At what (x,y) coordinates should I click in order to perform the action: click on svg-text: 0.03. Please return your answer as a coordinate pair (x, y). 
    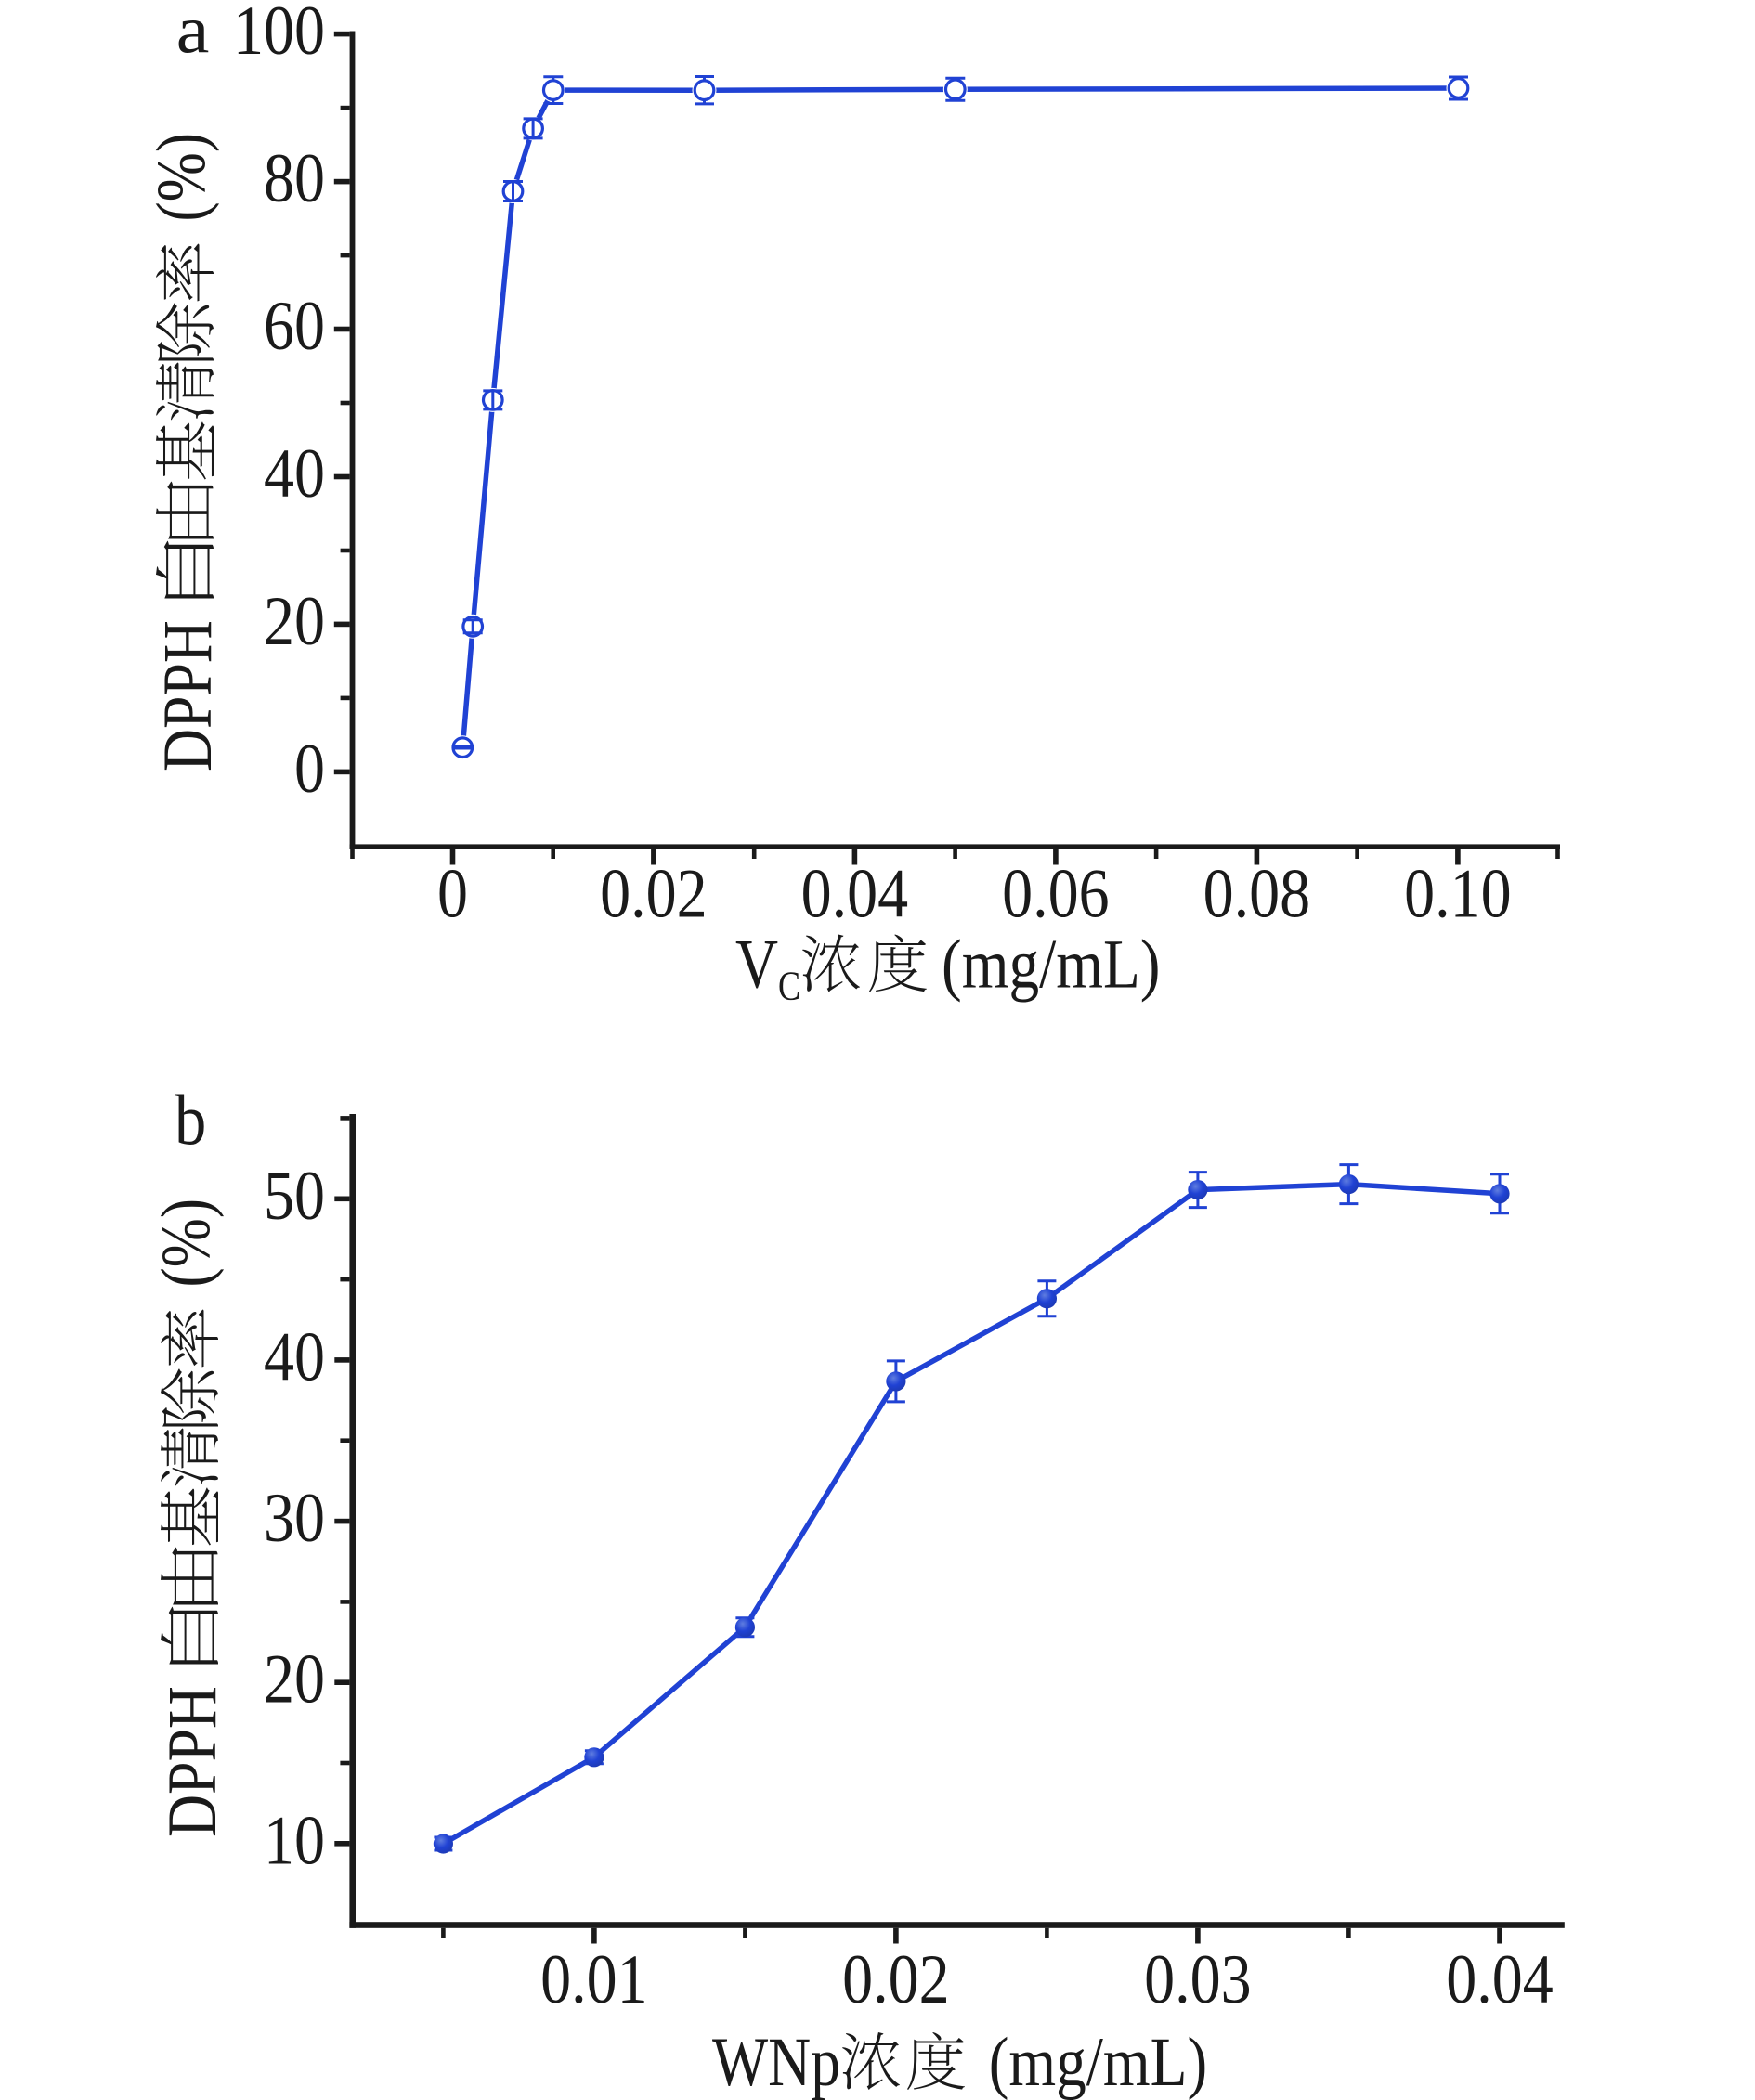
    Looking at the image, I should click on (1197, 1979).